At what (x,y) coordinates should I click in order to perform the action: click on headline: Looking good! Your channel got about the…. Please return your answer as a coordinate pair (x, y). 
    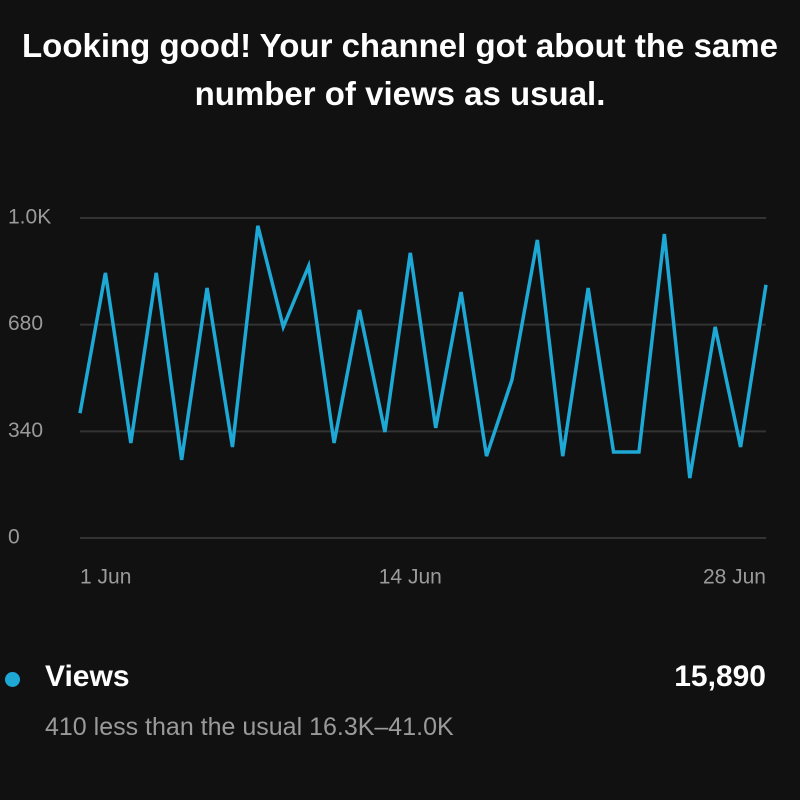
    Looking at the image, I should click on (400, 69).